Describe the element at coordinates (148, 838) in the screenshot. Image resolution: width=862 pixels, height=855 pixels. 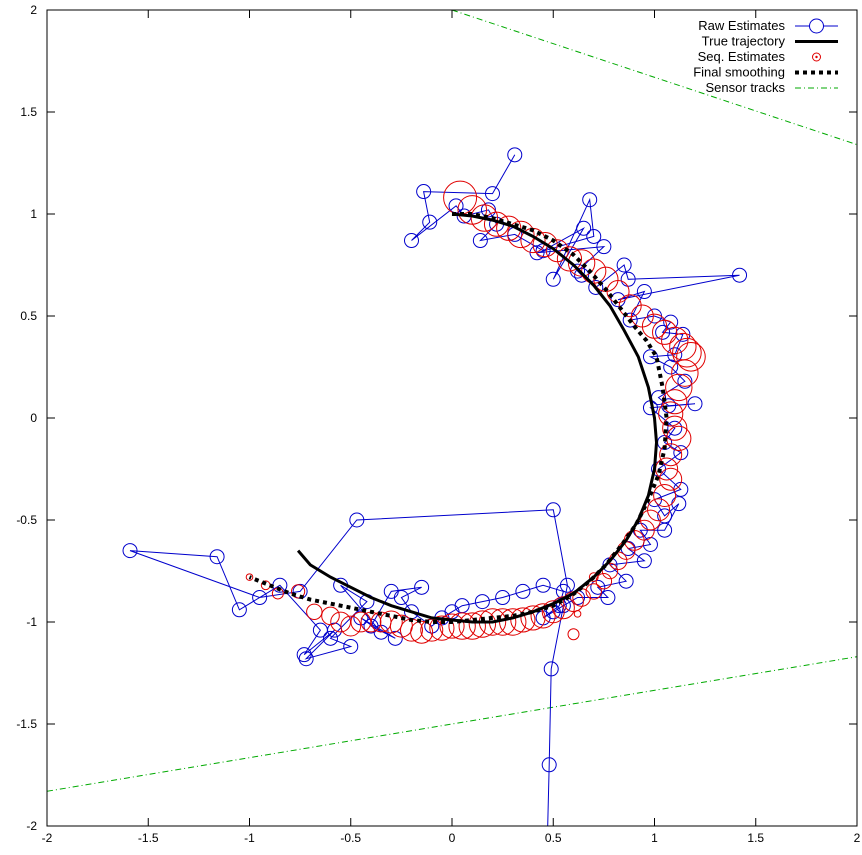
I see `x-tick-label: -1.5` at that location.